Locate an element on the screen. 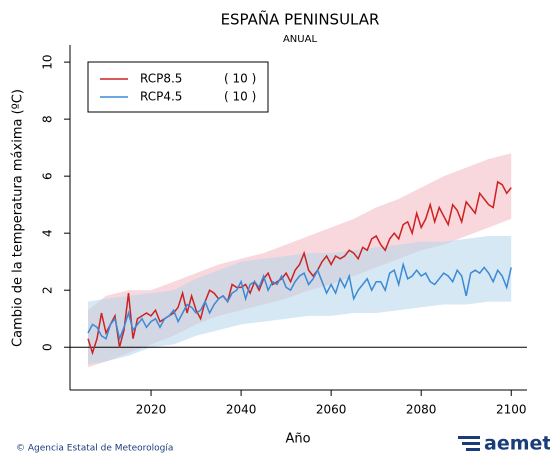 The height and width of the screenshot is (462, 550). y-tick-label: 4 is located at coordinates (48, 233).